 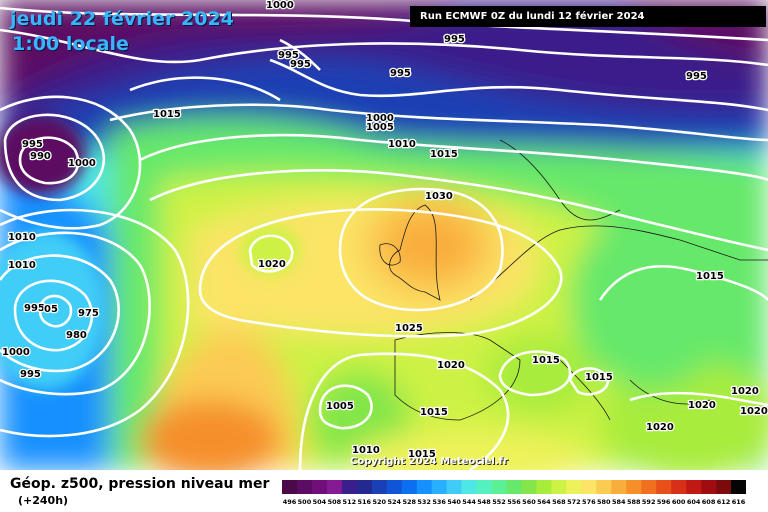 I want to click on legend-tick-label: 540, so click(x=454, y=502).